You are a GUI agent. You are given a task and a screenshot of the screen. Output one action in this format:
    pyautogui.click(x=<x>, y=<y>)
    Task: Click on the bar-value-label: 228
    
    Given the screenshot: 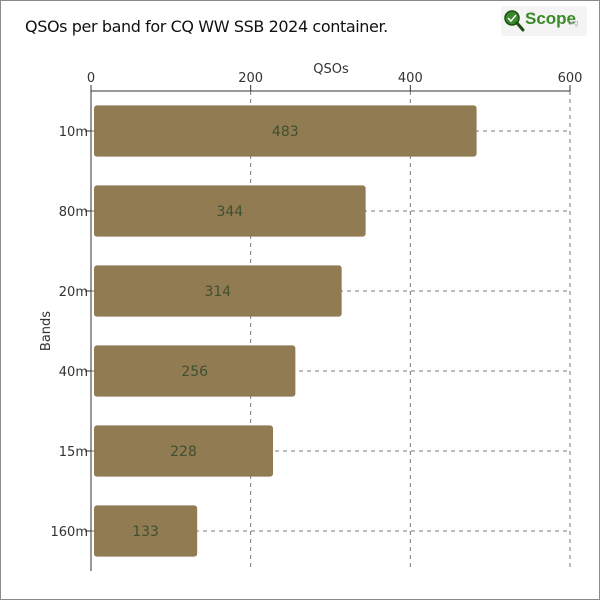 What is the action you would take?
    pyautogui.click(x=183, y=452)
    